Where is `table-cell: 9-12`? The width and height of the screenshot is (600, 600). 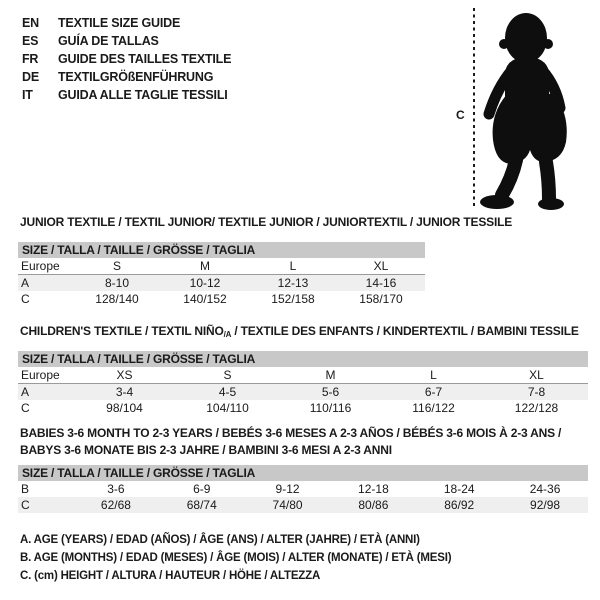 table-cell: 9-12 is located at coordinates (287, 489).